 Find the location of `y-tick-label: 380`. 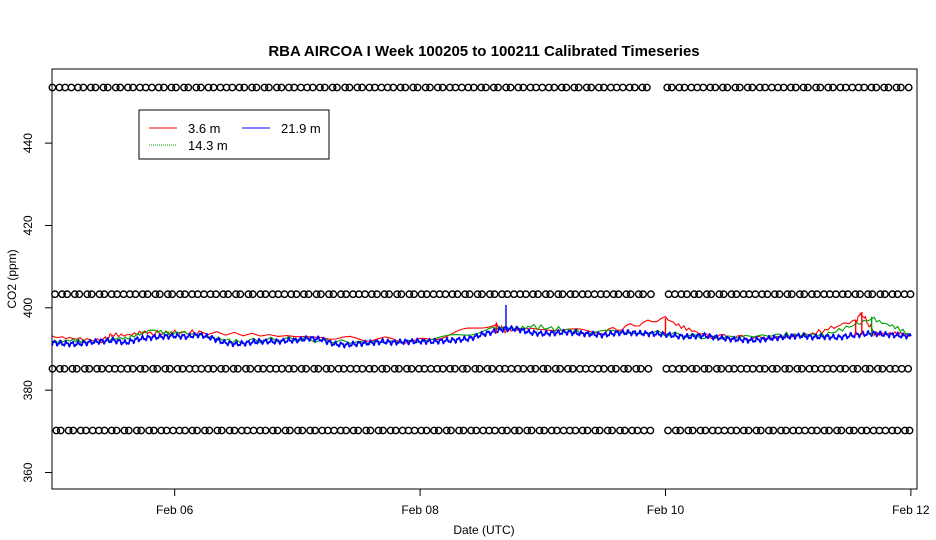

y-tick-label: 380 is located at coordinates (28, 390).